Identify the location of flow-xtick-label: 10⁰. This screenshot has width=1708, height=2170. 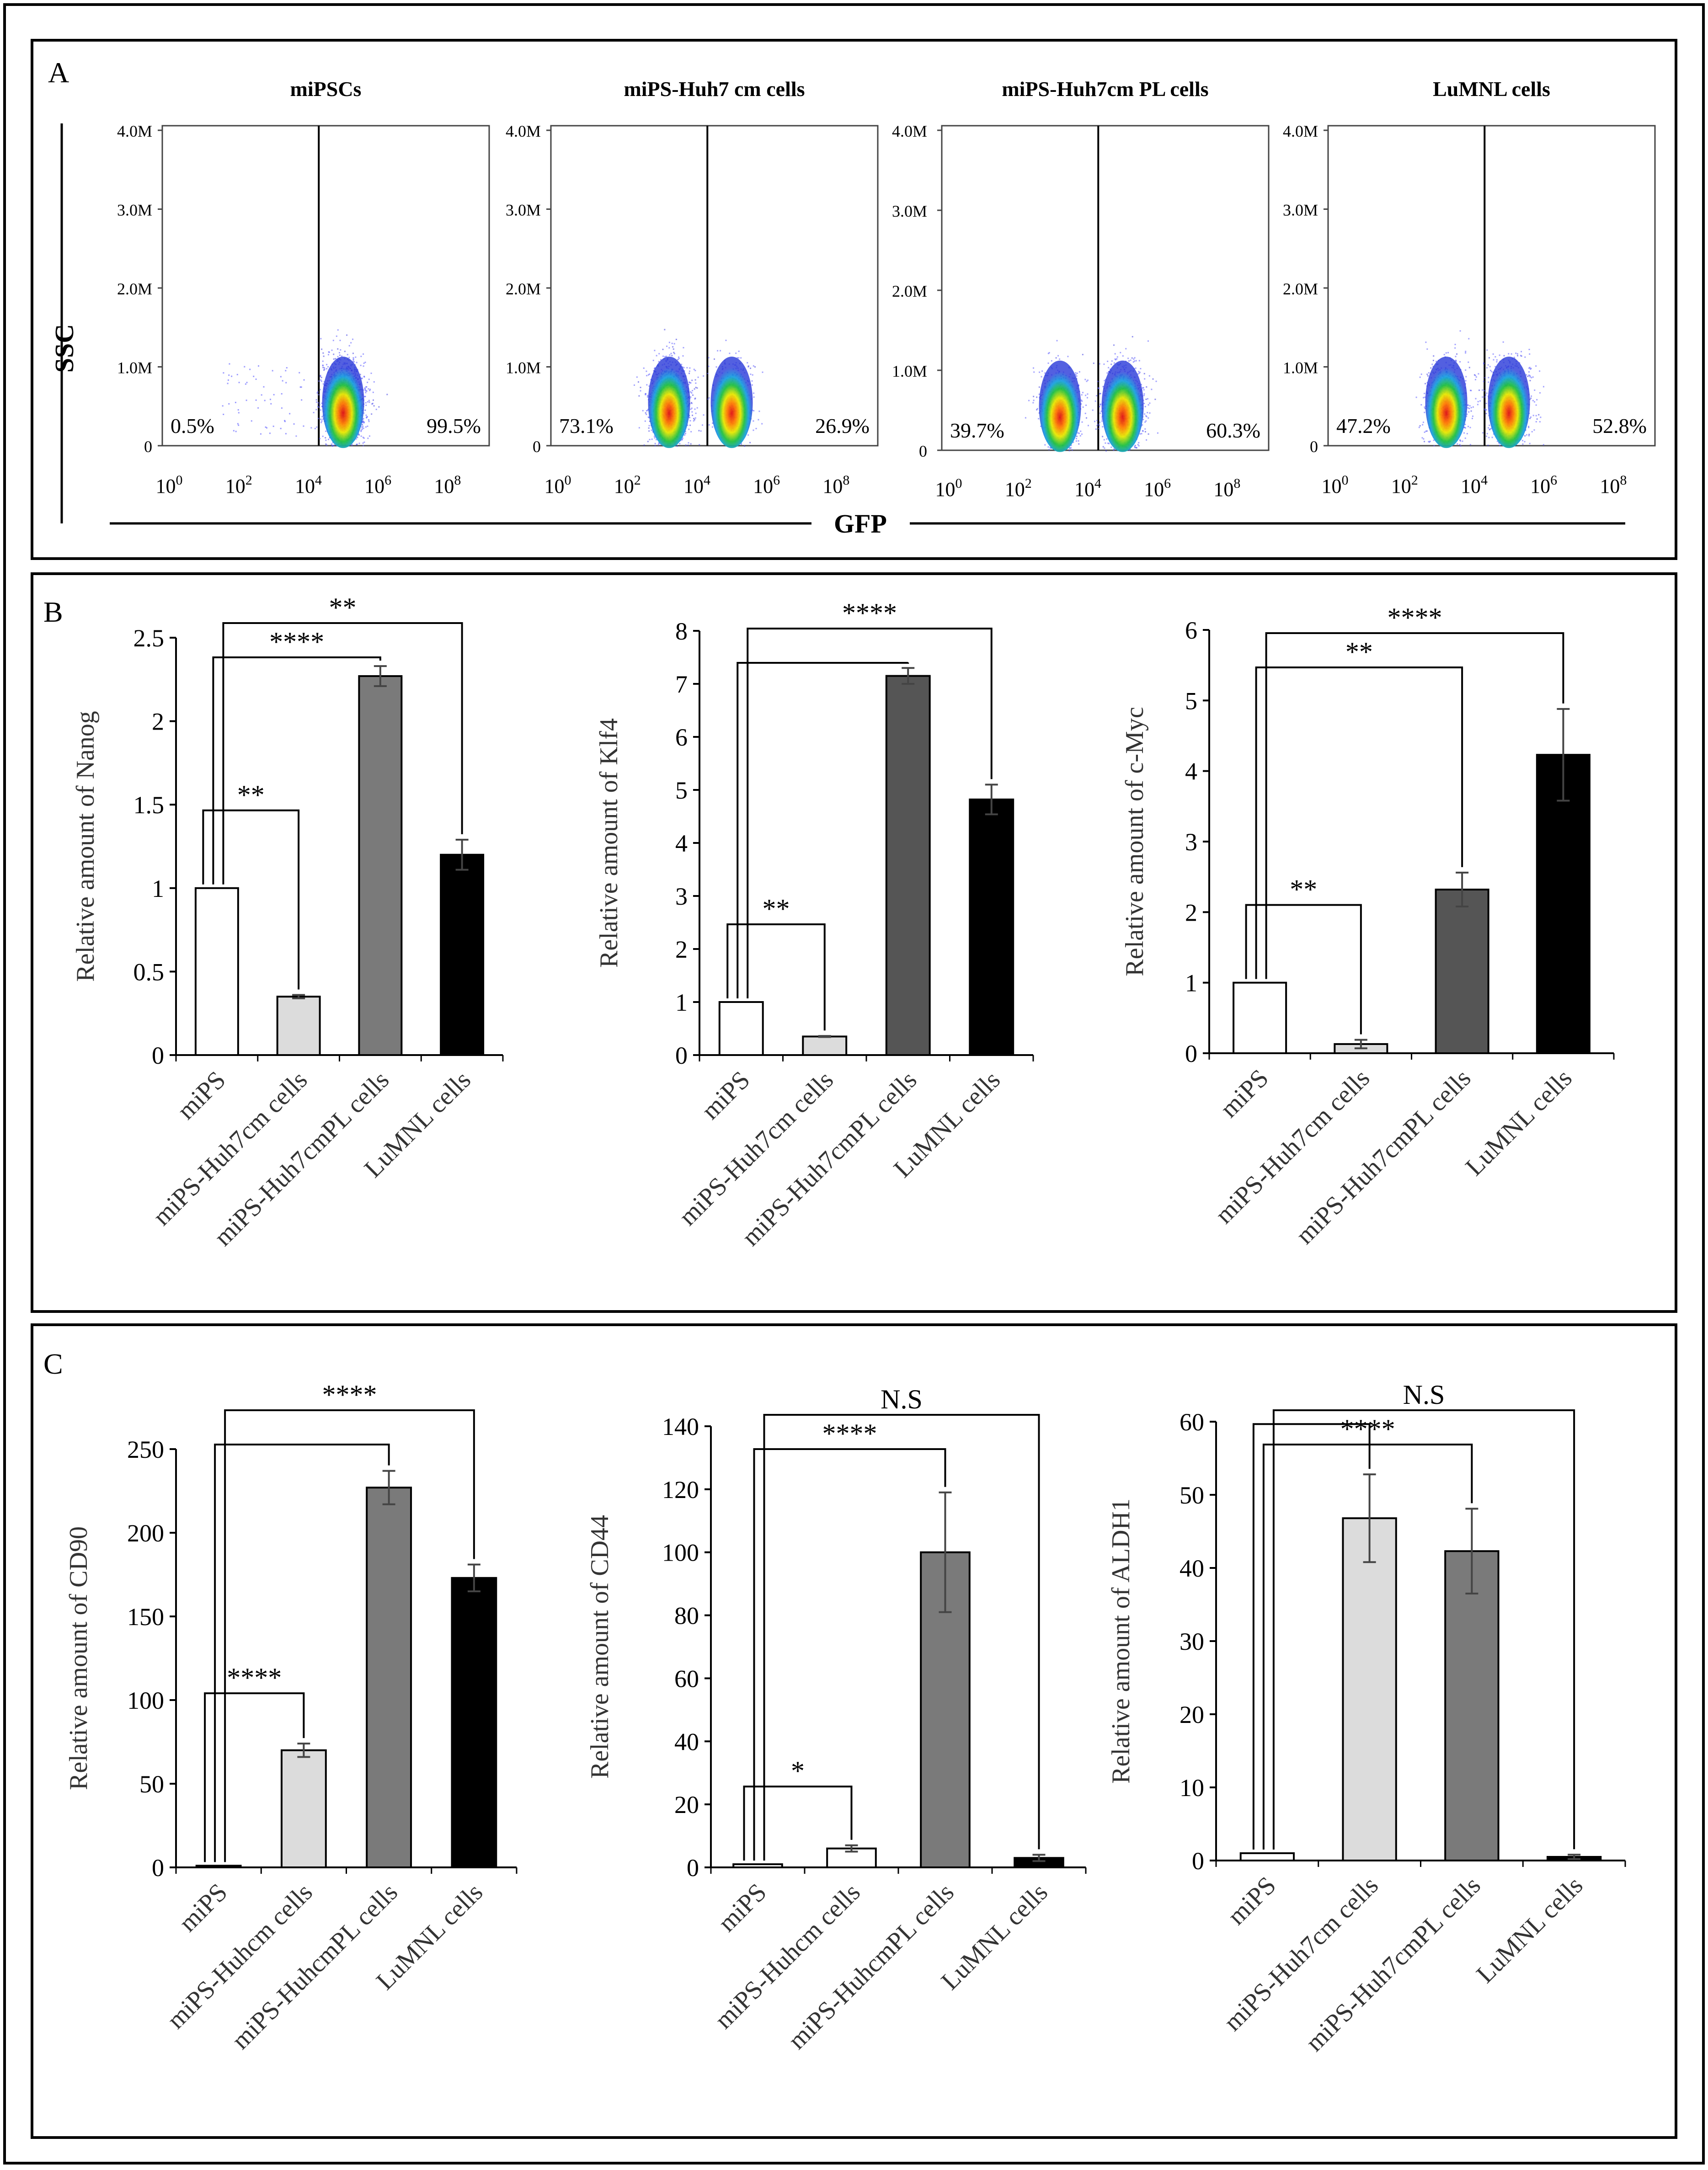
(1336, 485).